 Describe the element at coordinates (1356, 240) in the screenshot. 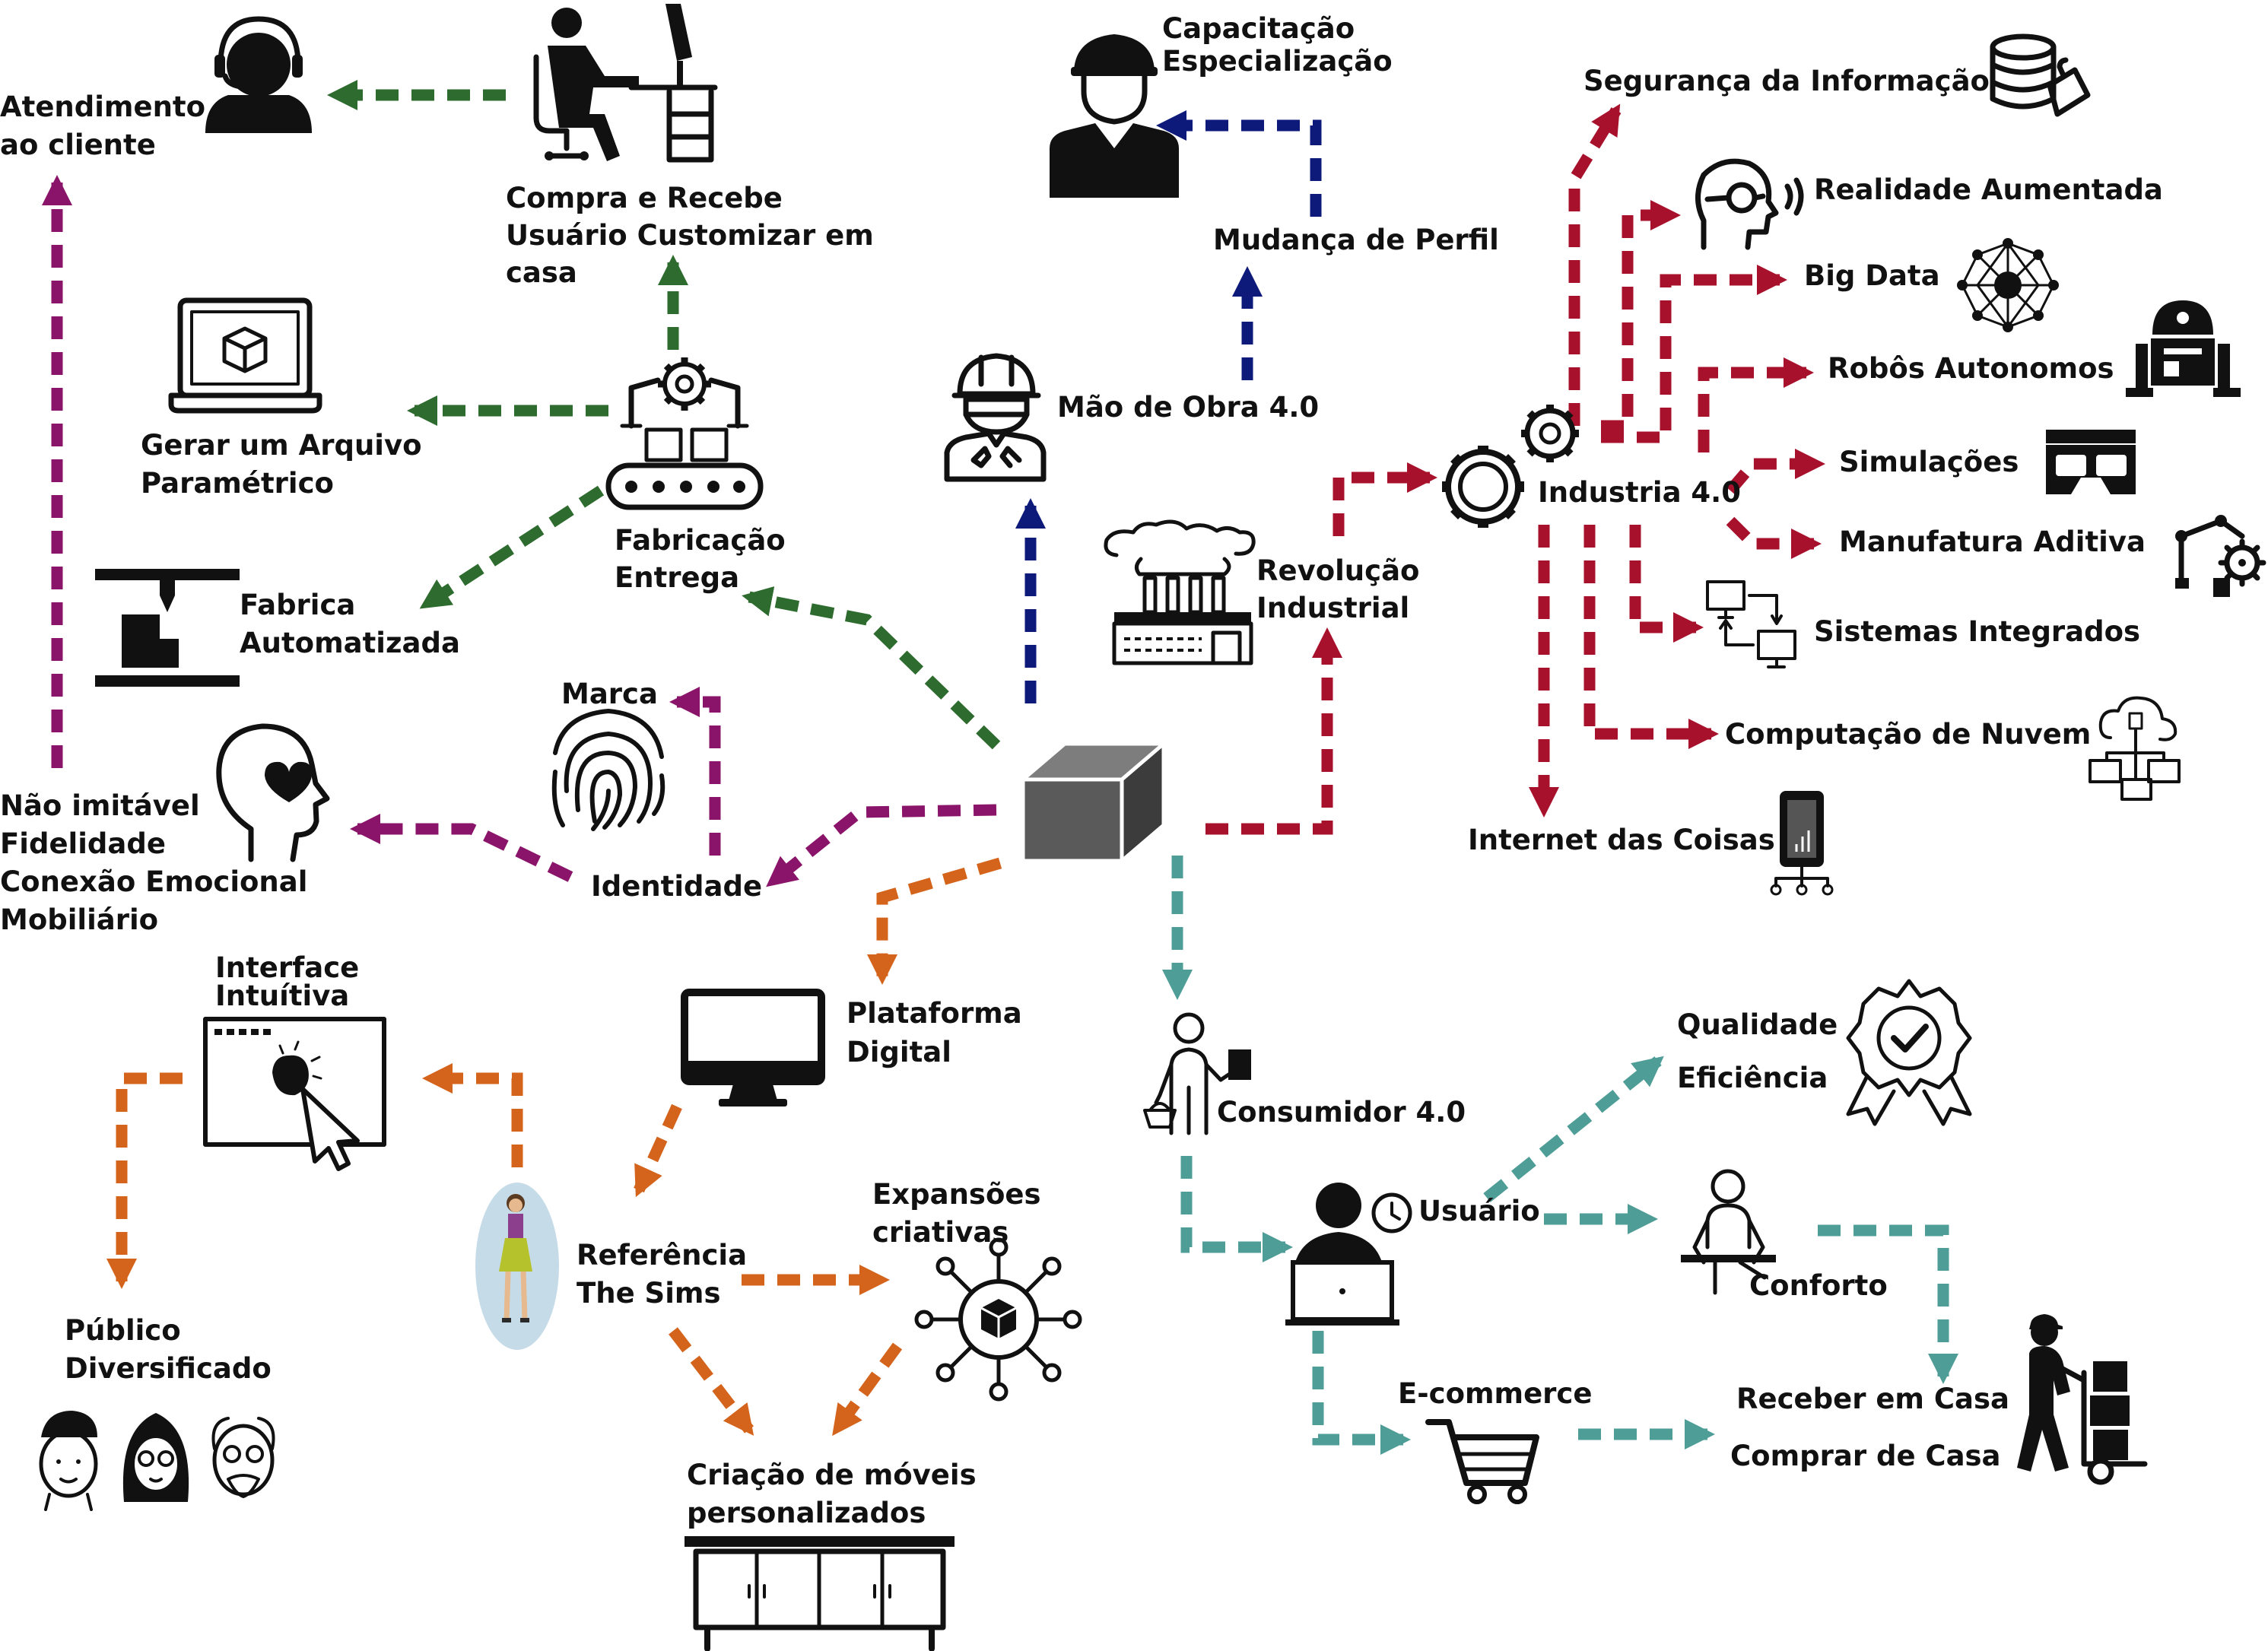

I see `label-mudanca: Mudança de Perfil` at that location.